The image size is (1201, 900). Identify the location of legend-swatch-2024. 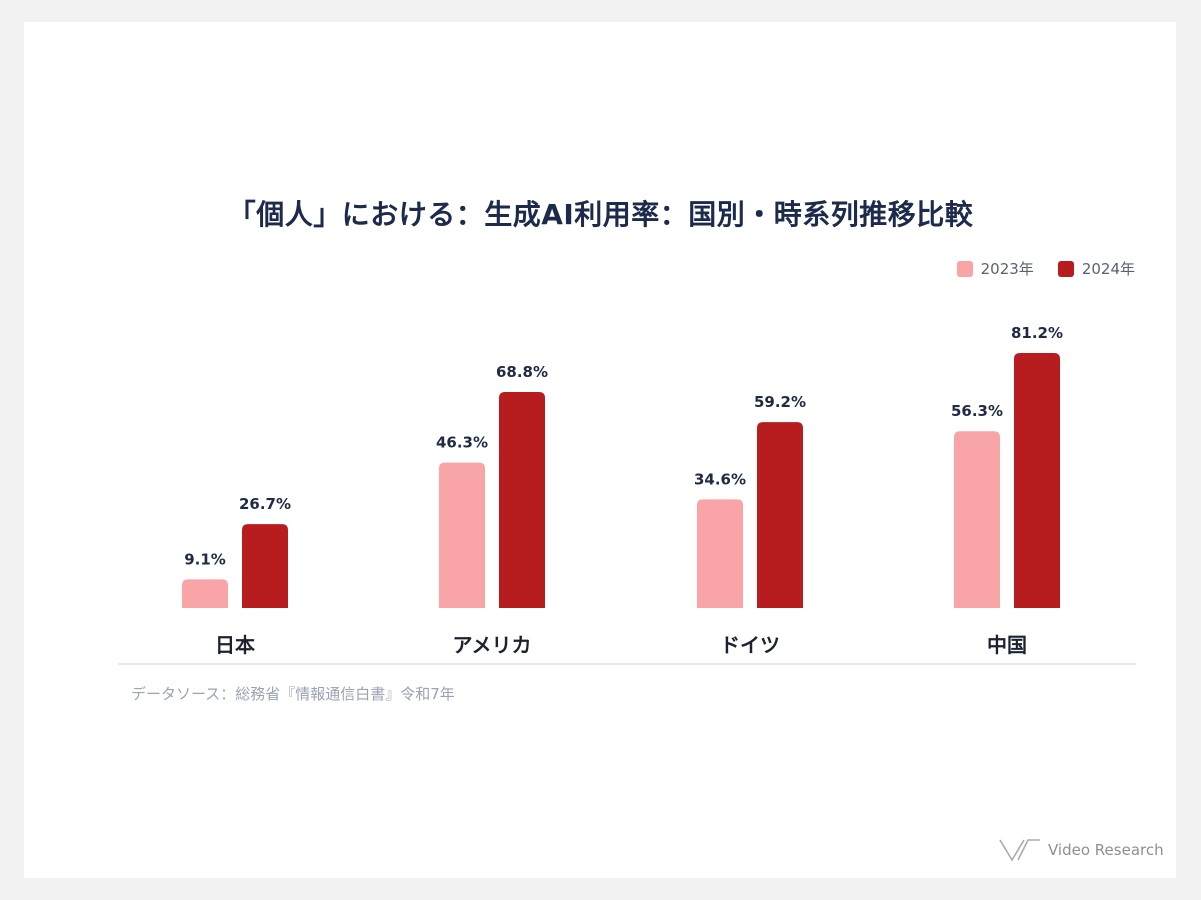
(1065, 268).